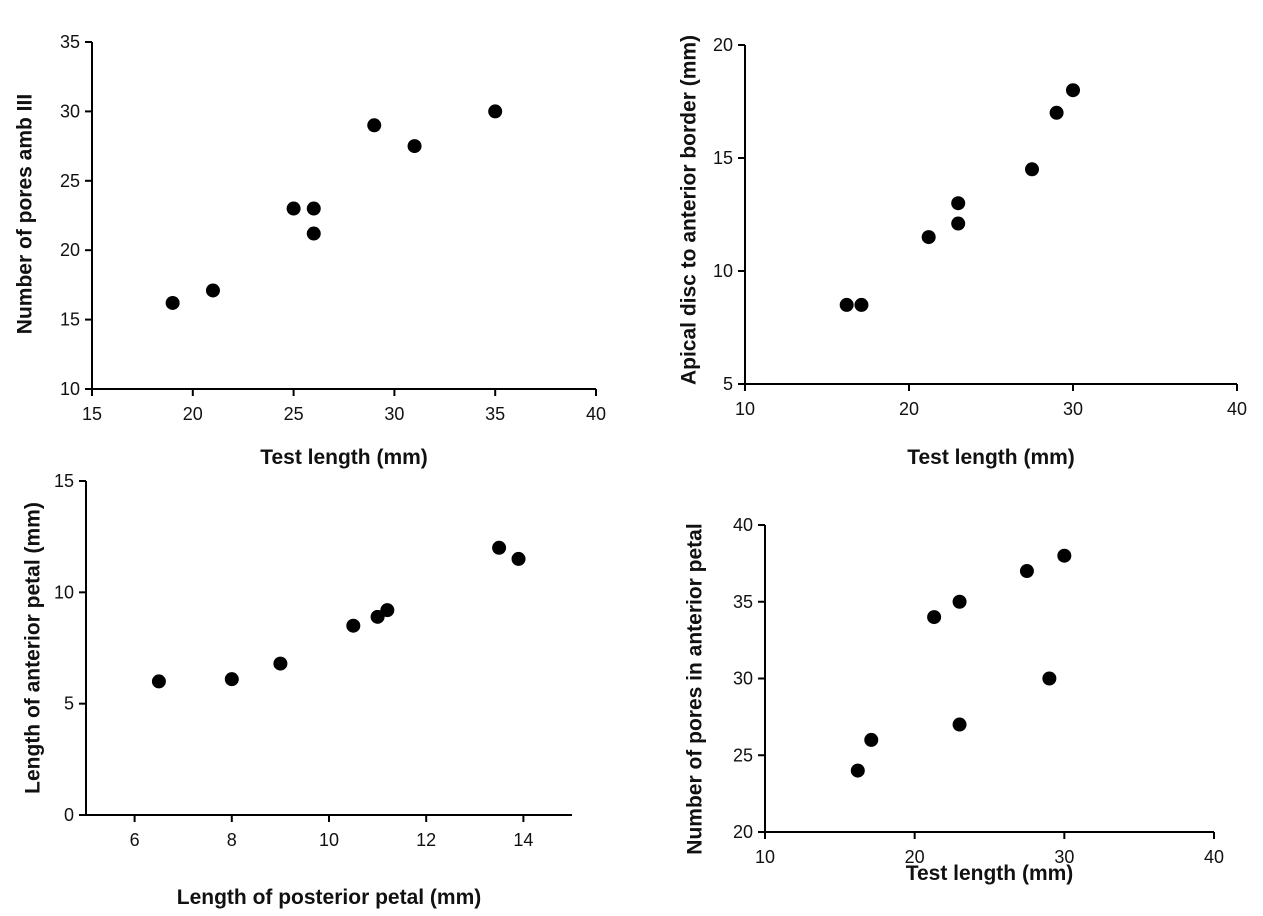 The height and width of the screenshot is (916, 1263). What do you see at coordinates (33, 648) in the screenshot?
I see `y-axis-title: Length of anterior petal (mm)` at bounding box center [33, 648].